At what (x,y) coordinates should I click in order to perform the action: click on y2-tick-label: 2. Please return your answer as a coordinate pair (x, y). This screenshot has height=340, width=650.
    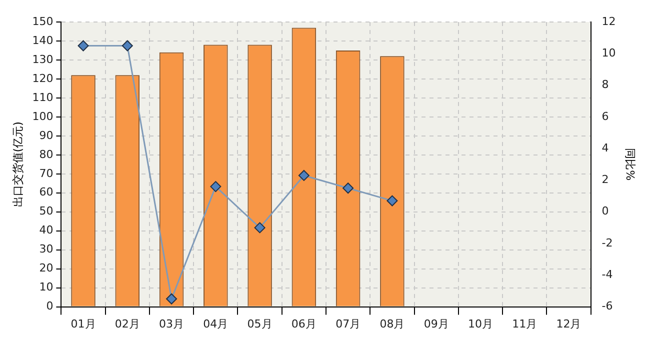
    Looking at the image, I should click on (605, 179).